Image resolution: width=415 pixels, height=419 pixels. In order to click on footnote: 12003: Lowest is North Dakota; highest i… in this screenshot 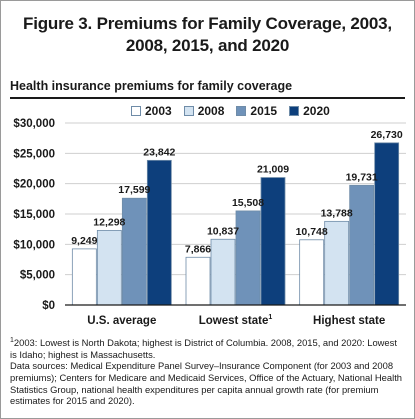, I will do `click(208, 347)`.